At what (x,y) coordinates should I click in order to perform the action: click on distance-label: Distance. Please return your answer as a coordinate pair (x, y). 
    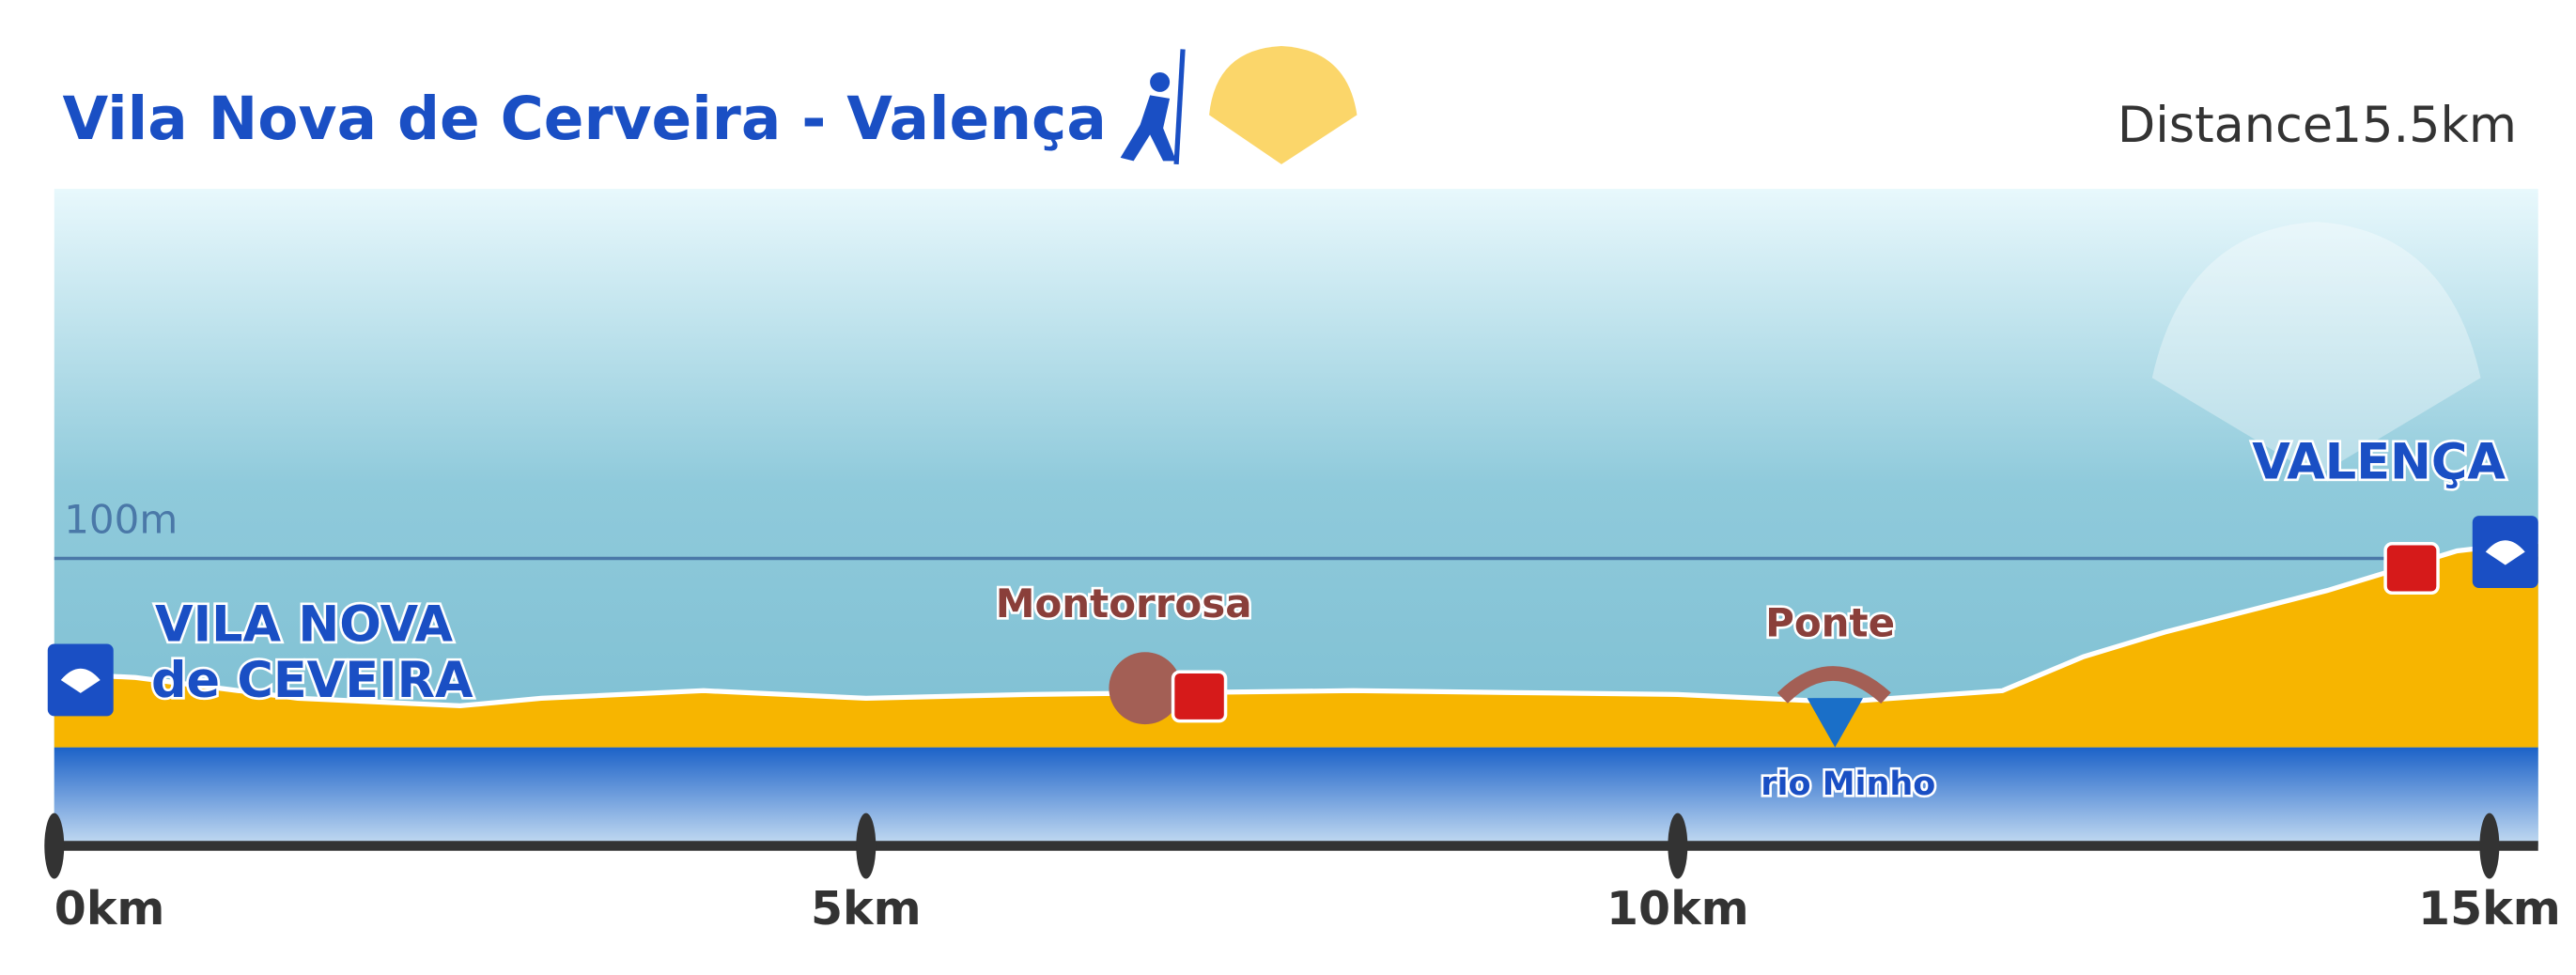
    Looking at the image, I should click on (2225, 125).